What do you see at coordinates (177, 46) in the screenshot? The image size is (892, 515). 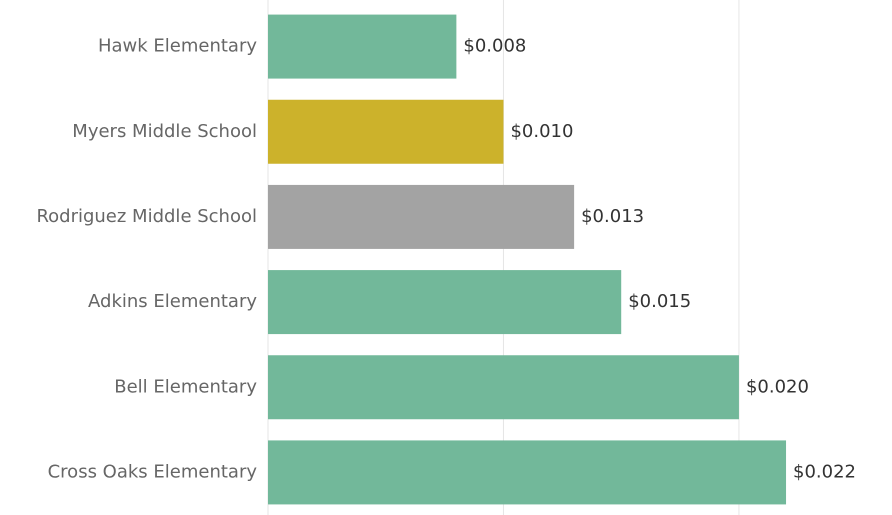 I see `y-tick-label: Hawk Elementary` at bounding box center [177, 46].